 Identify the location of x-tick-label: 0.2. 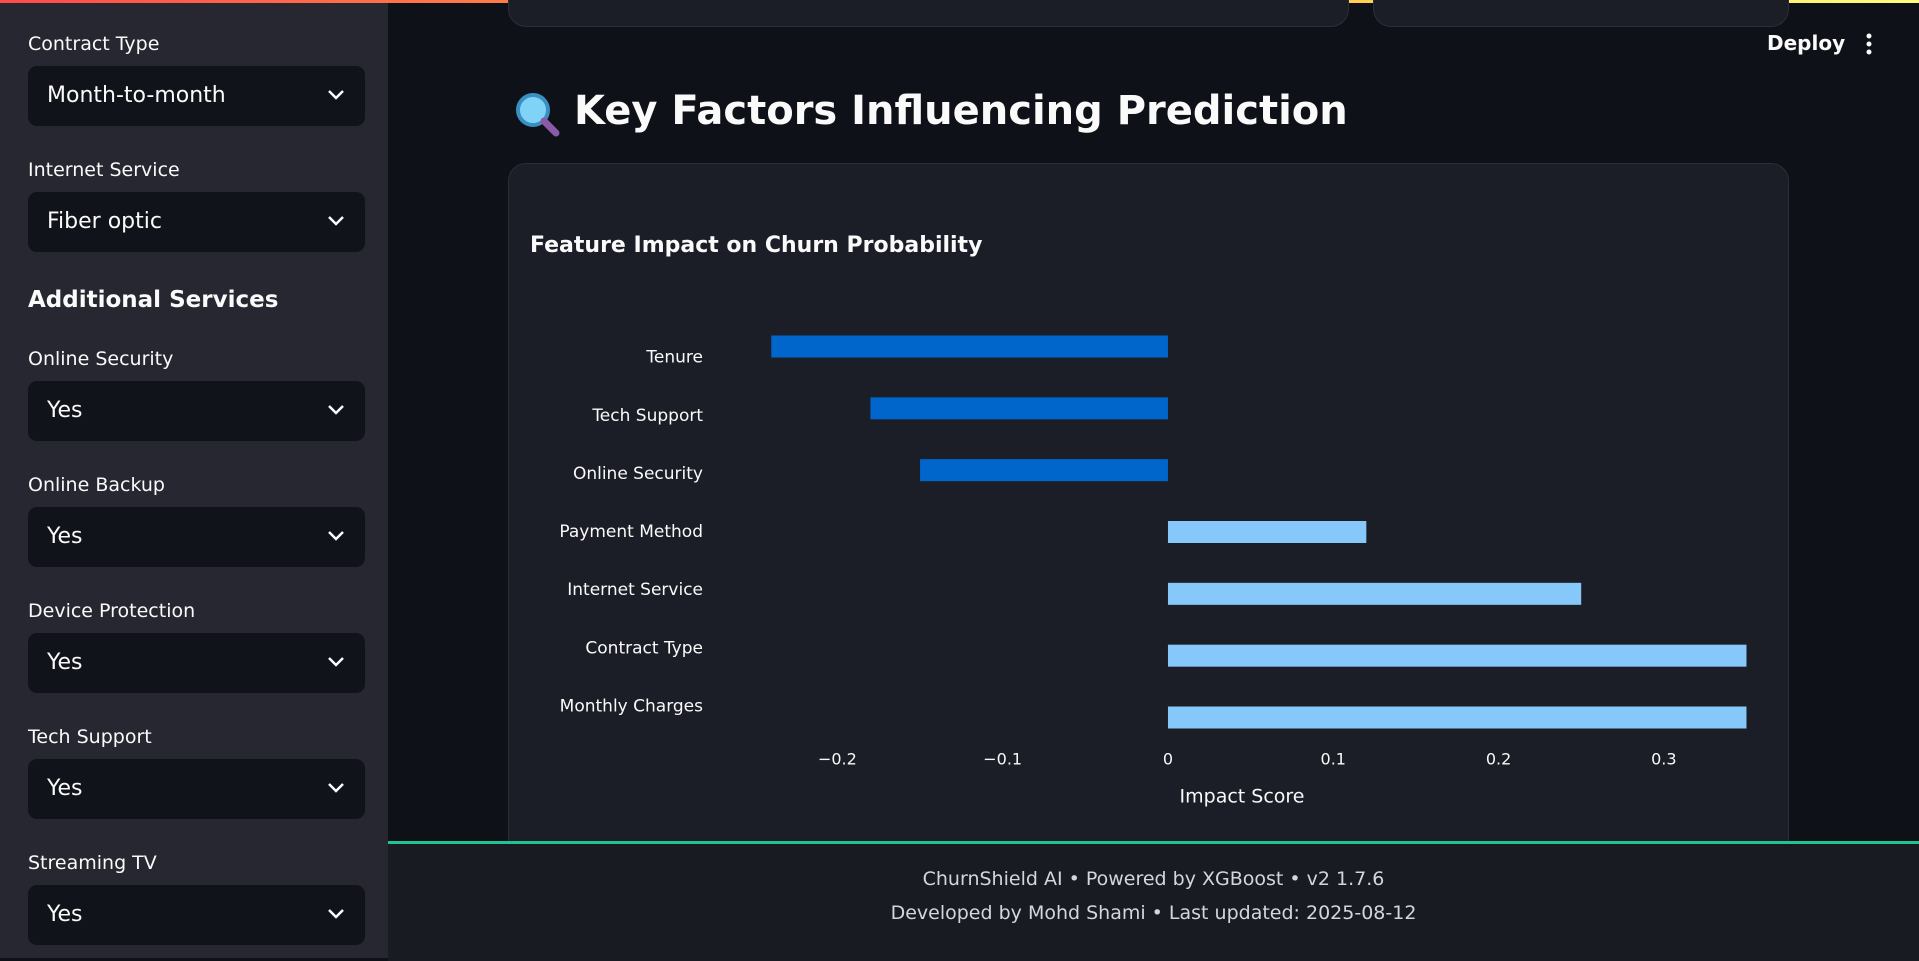
(1498, 759).